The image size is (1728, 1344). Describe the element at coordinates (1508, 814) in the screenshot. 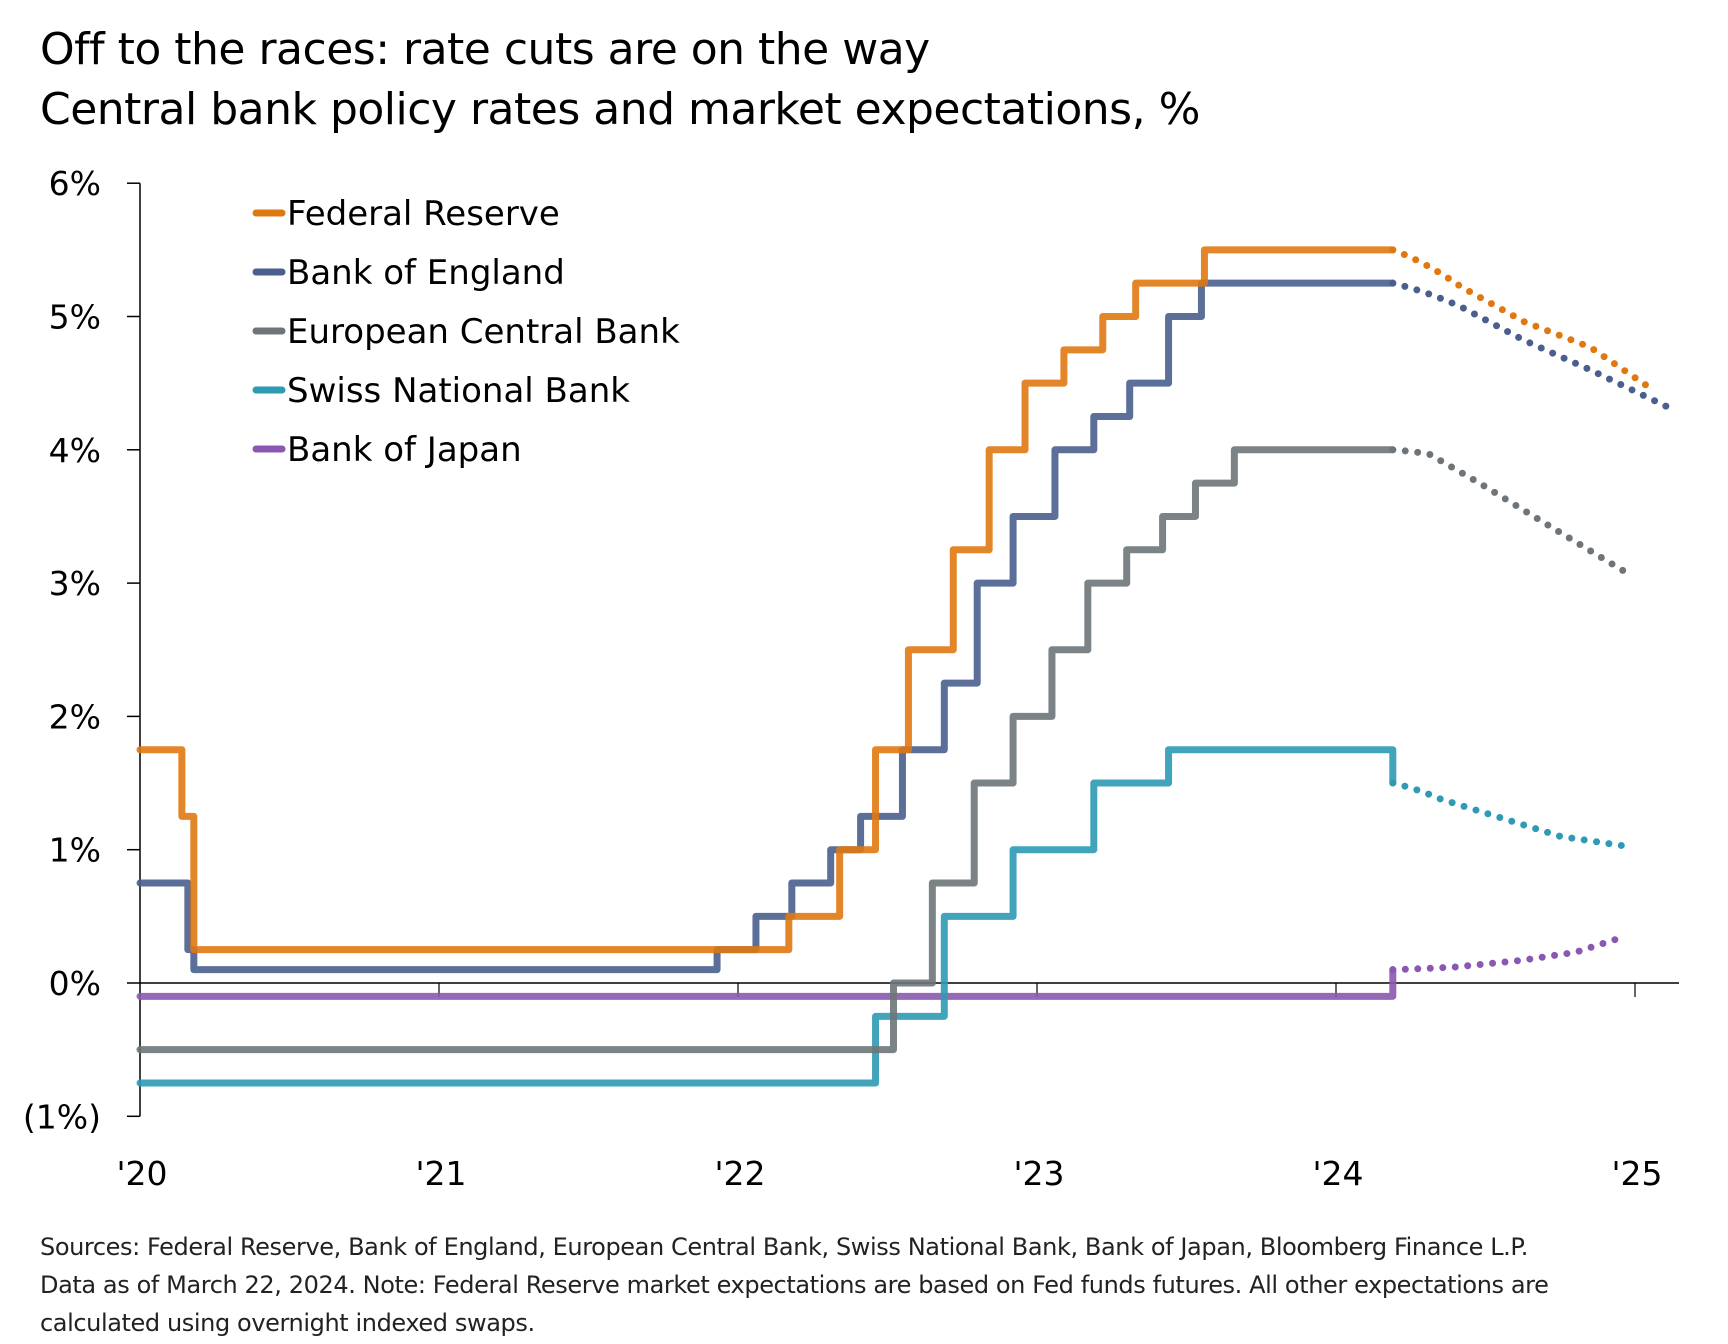

I see `expectation-line-swiss-national-bank` at that location.